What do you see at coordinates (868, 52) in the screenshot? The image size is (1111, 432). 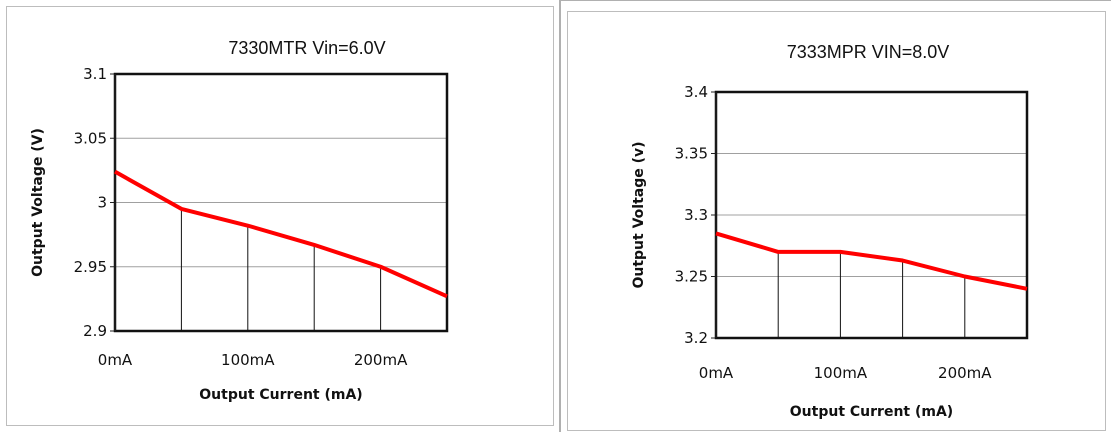 I see `chart-title: 7333MPR VIN=8.0V` at bounding box center [868, 52].